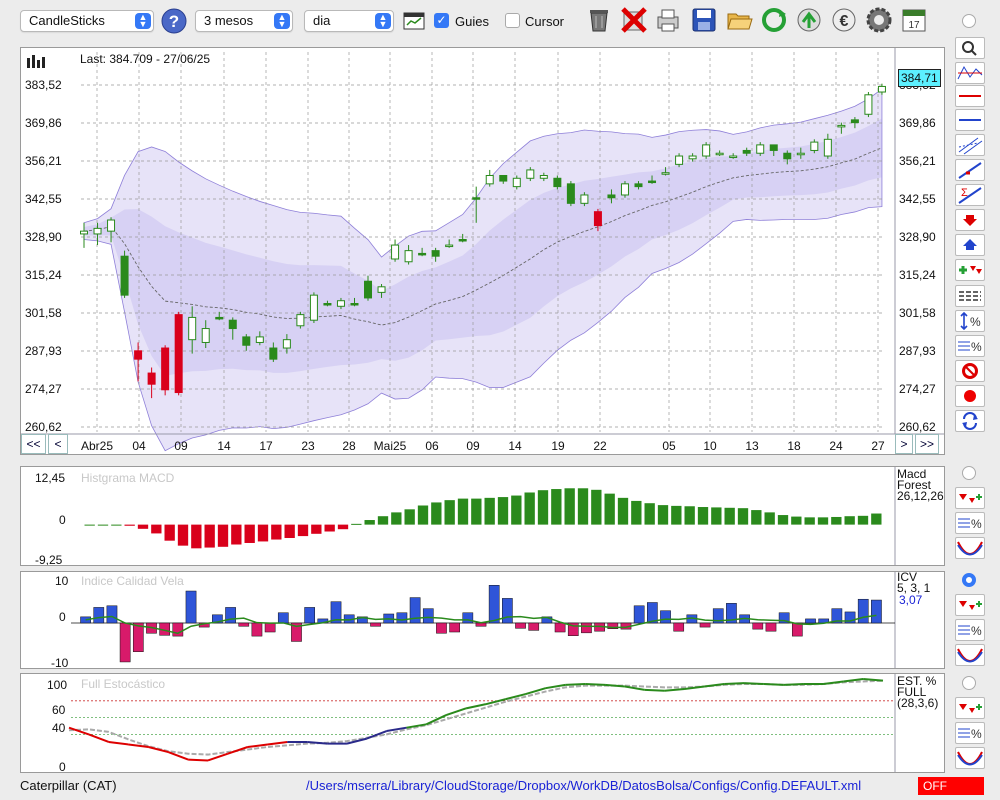 The height and width of the screenshot is (800, 1000). What do you see at coordinates (244, 21) in the screenshot?
I see `period-select: 3 mesos ▲ ▼` at bounding box center [244, 21].